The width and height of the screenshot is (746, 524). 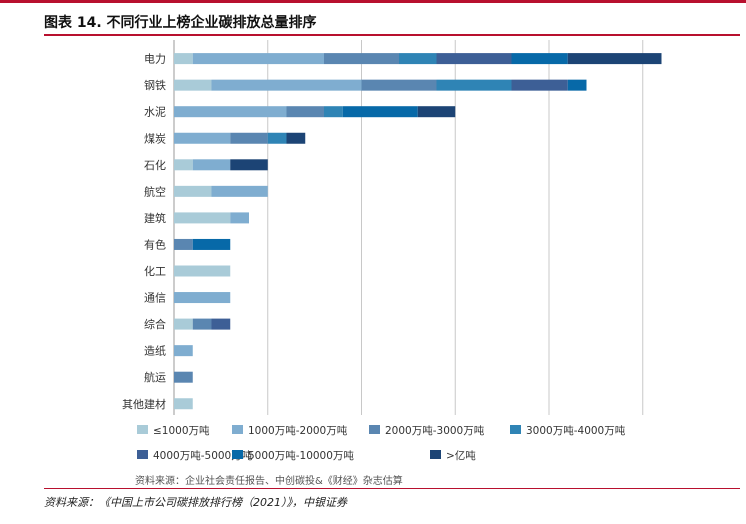 What do you see at coordinates (155, 85) in the screenshot?
I see `category-label: 钢铁` at bounding box center [155, 85].